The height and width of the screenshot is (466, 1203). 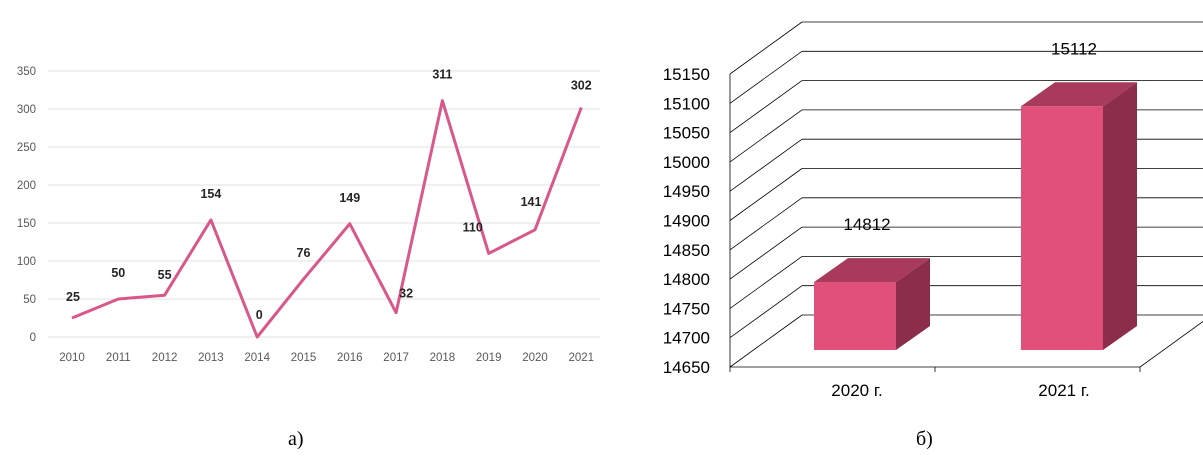 What do you see at coordinates (165, 275) in the screenshot?
I see `data-label-2012: 55` at bounding box center [165, 275].